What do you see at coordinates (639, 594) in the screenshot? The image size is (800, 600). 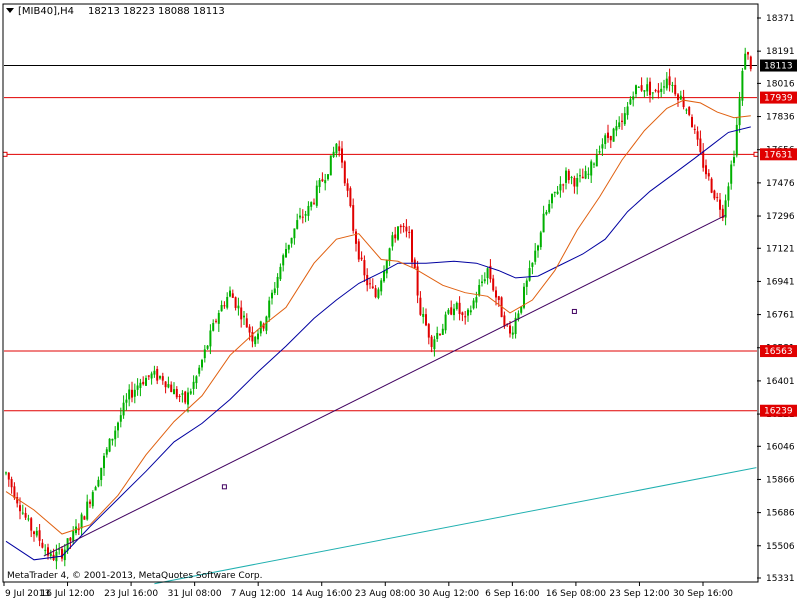 I see `x-tick-label: 23 Sep 12:00` at bounding box center [639, 594].